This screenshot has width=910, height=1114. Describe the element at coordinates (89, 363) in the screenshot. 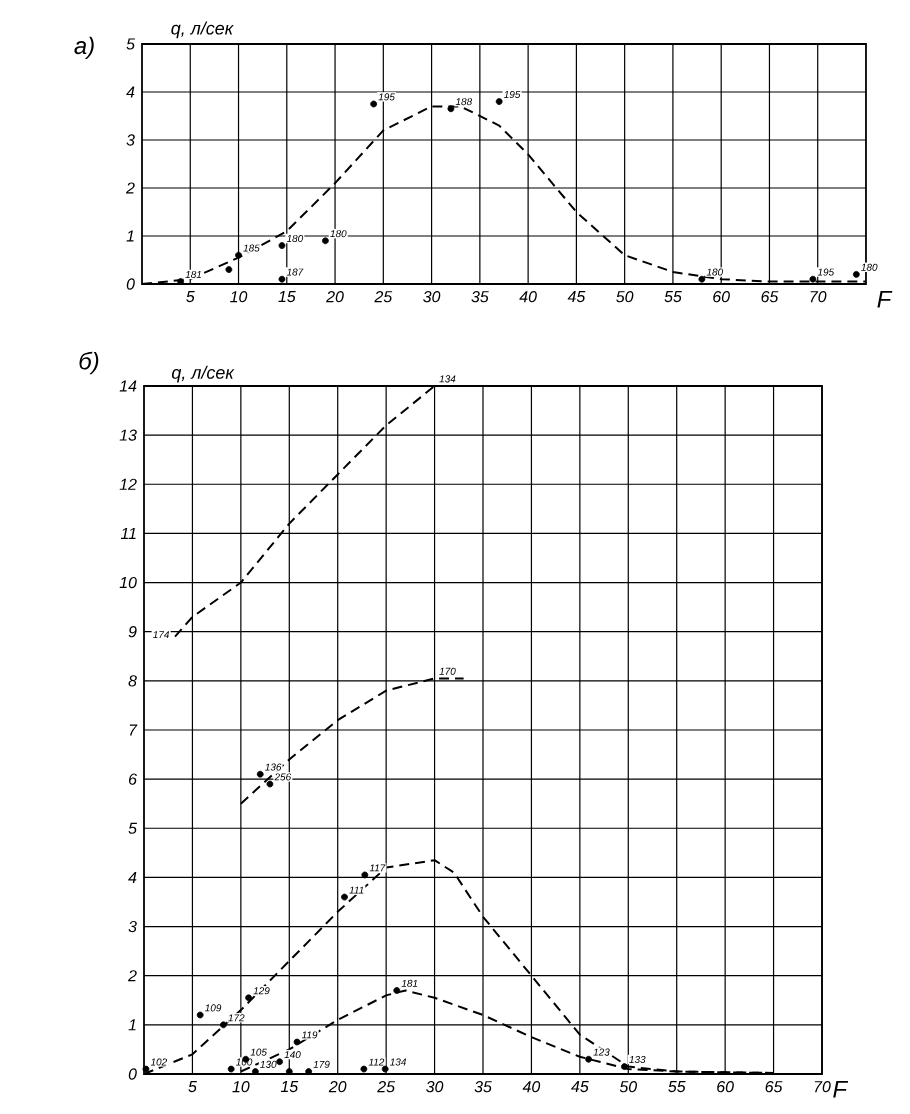

I see `chart-title: б)` at that location.